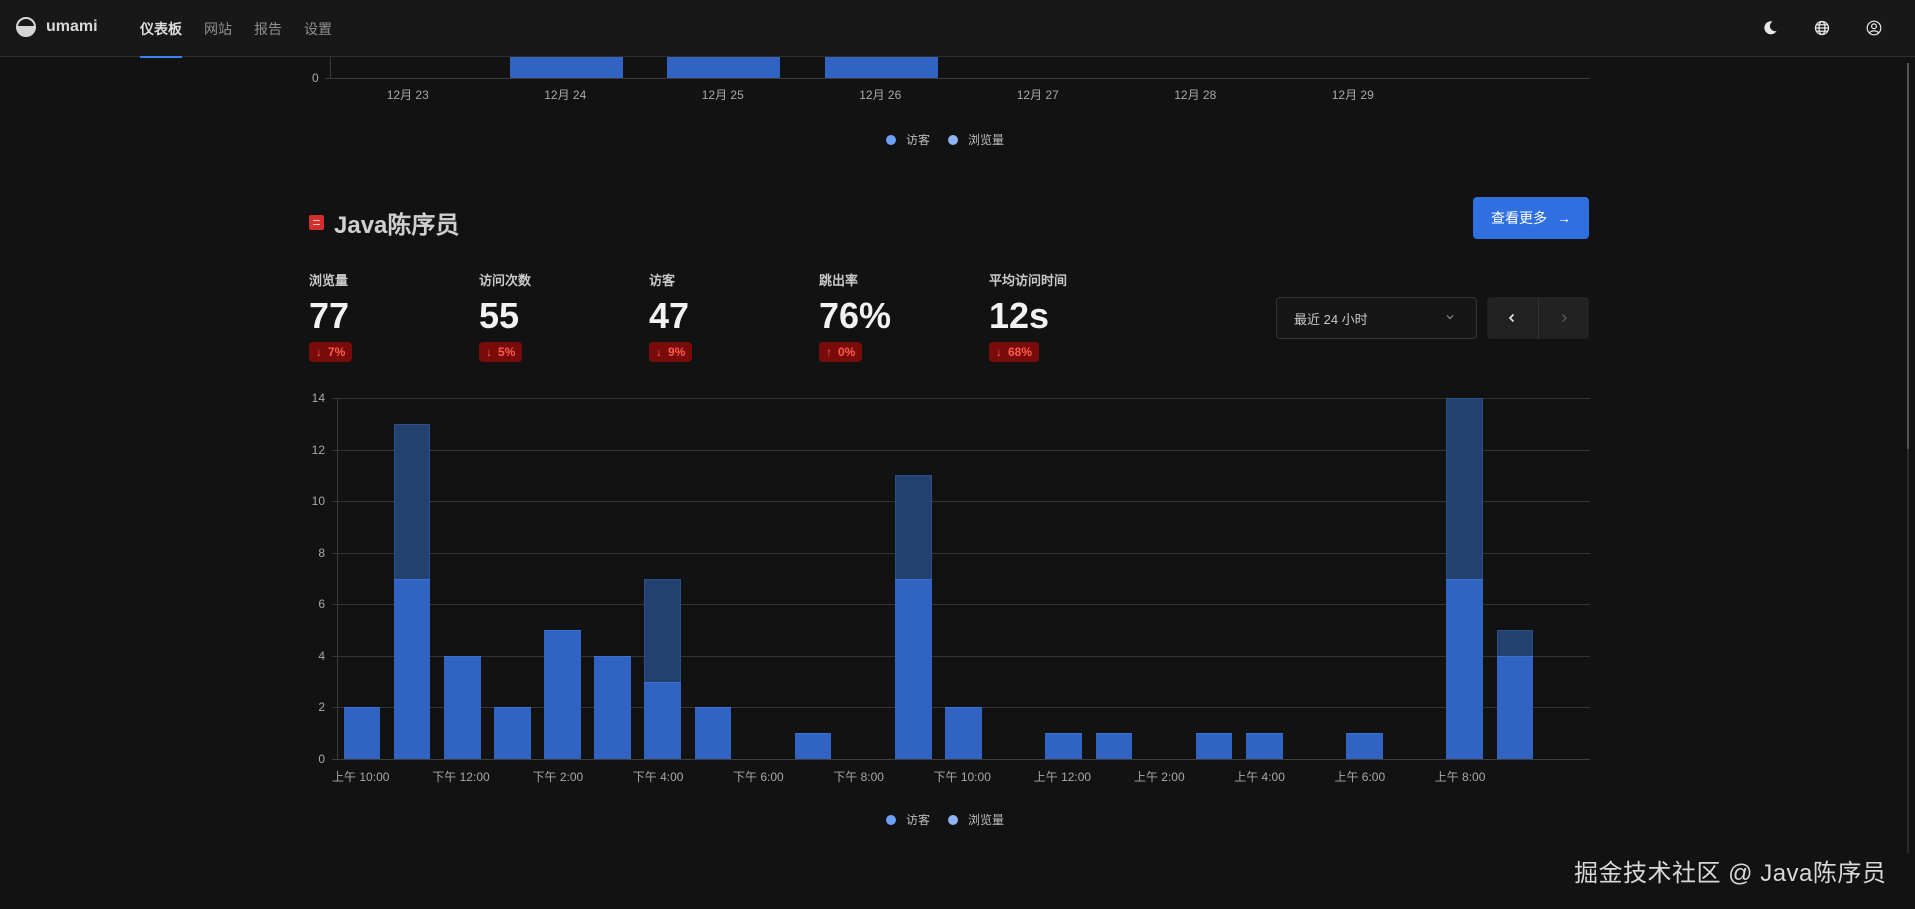  What do you see at coordinates (318, 28) in the screenshot?
I see `nav-settings: 设置` at bounding box center [318, 28].